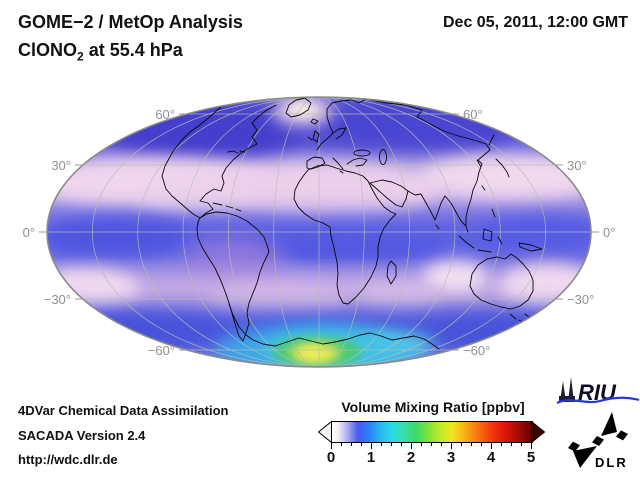 The image size is (640, 480). I want to click on lat-label-right-30: 30°, so click(577, 165).